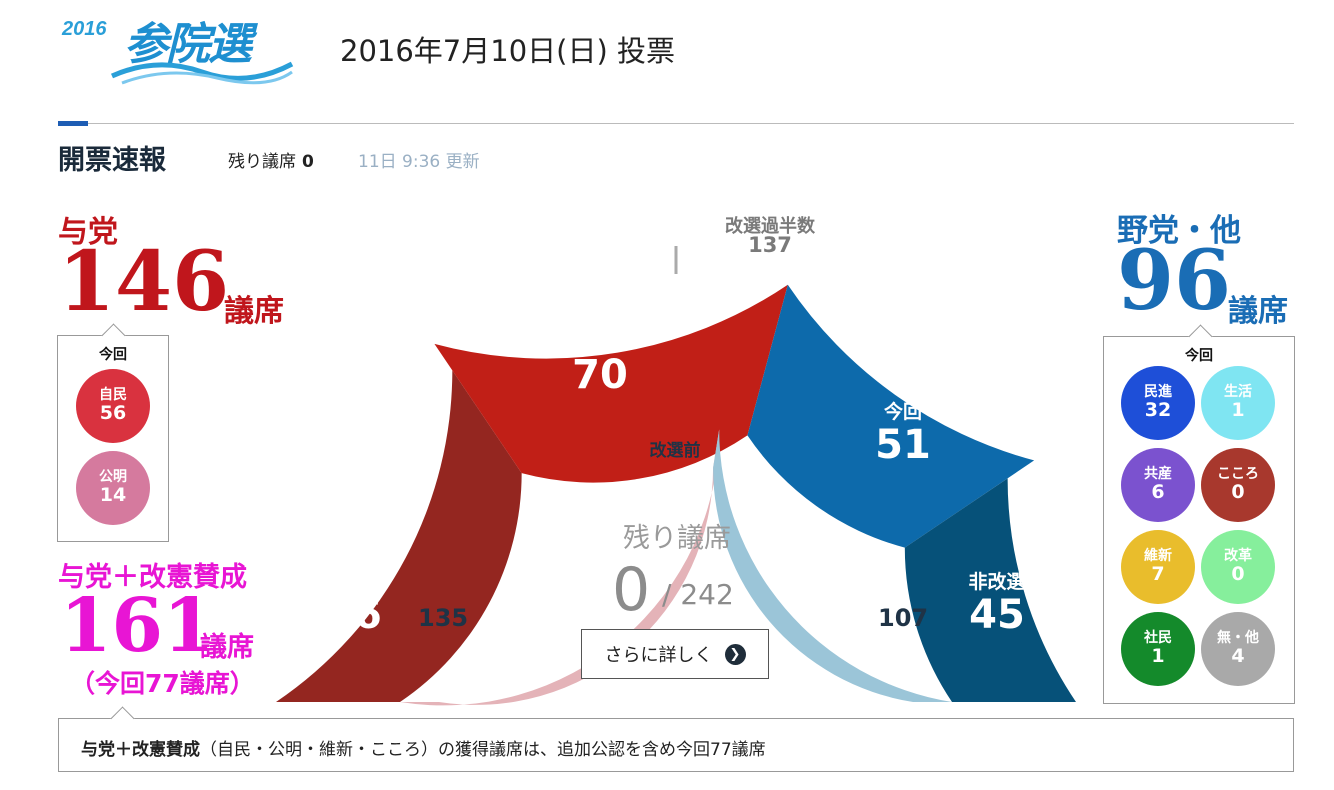  Describe the element at coordinates (1258, 311) in the screenshot. I see `opposition-unit: 議席` at that location.